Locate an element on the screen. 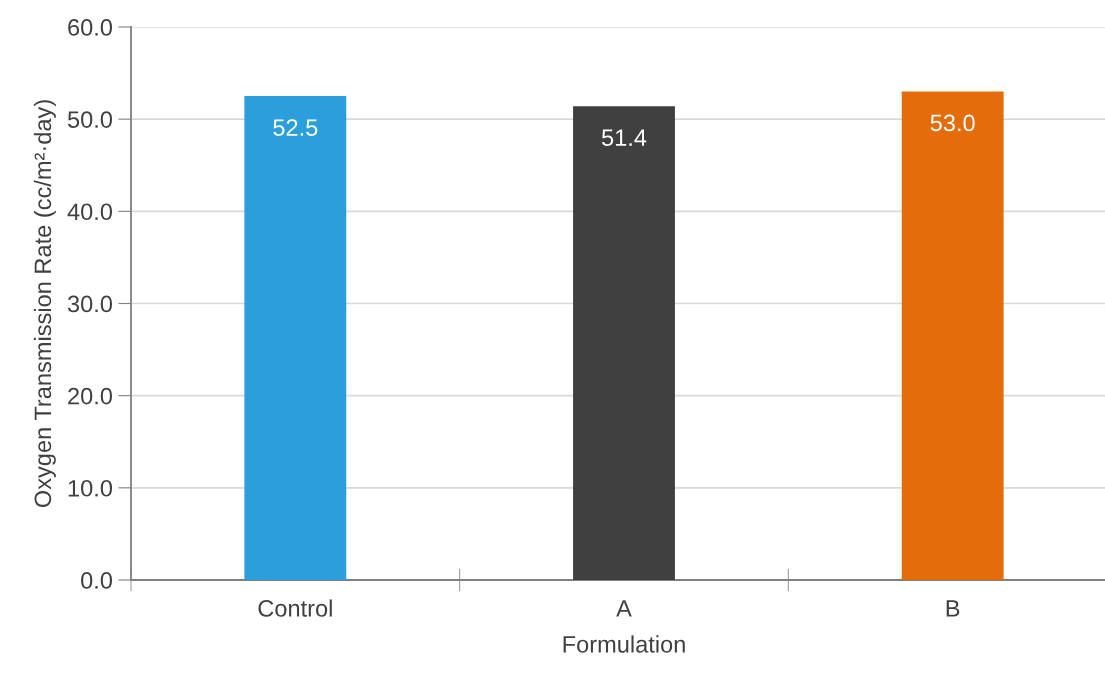 The height and width of the screenshot is (675, 1105). y-tick-label: 10.0 is located at coordinates (90, 488).